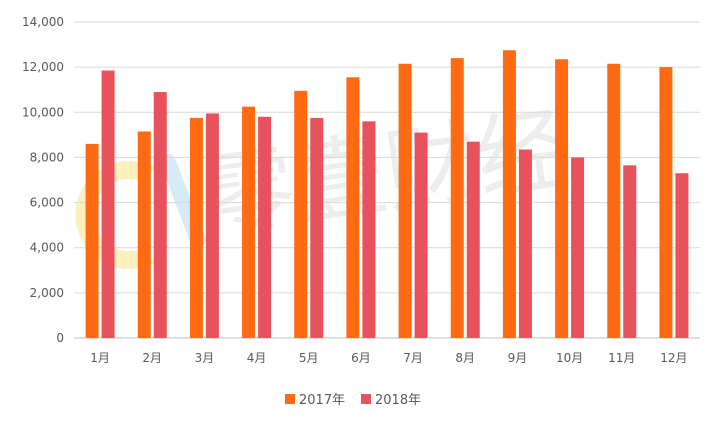 The height and width of the screenshot is (436, 720). I want to click on bar-2018年-11月, so click(630, 251).